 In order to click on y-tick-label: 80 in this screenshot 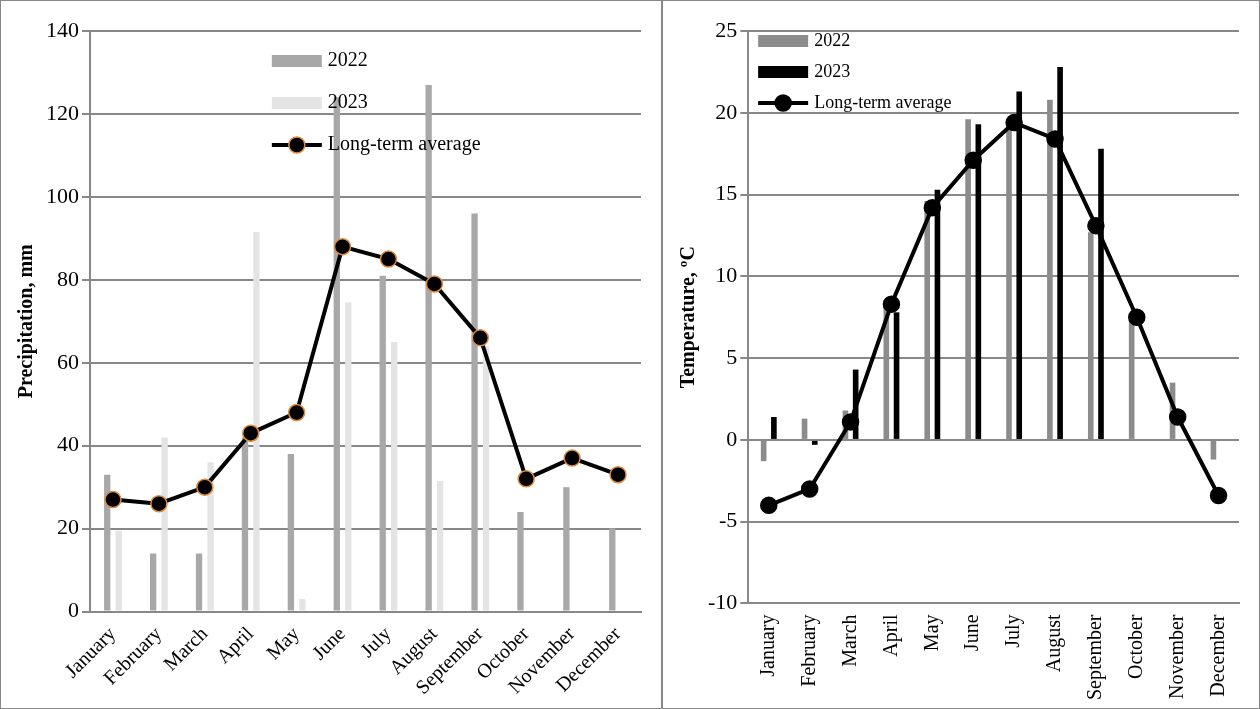, I will do `click(68, 278)`.